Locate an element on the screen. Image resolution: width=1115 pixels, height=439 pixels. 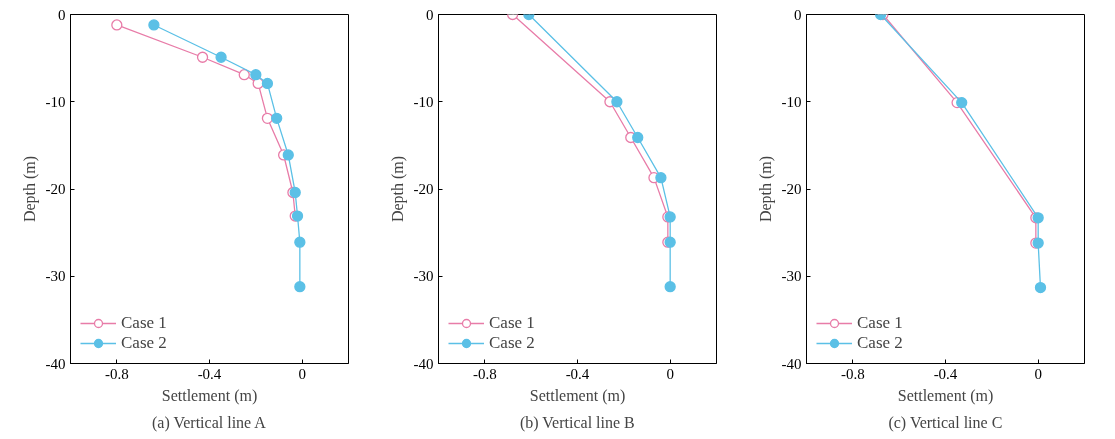
text: (c) Vertical line C is located at coordinates (945, 422).